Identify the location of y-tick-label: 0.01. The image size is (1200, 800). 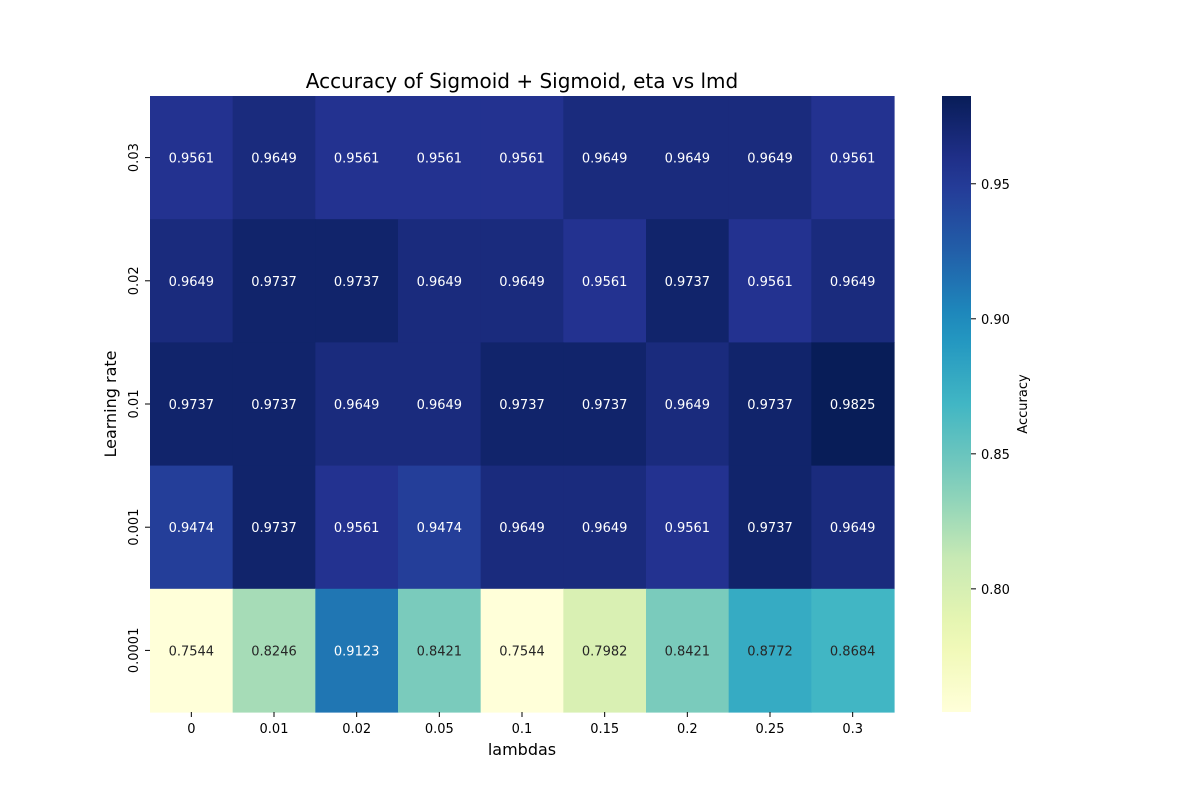
(134, 404).